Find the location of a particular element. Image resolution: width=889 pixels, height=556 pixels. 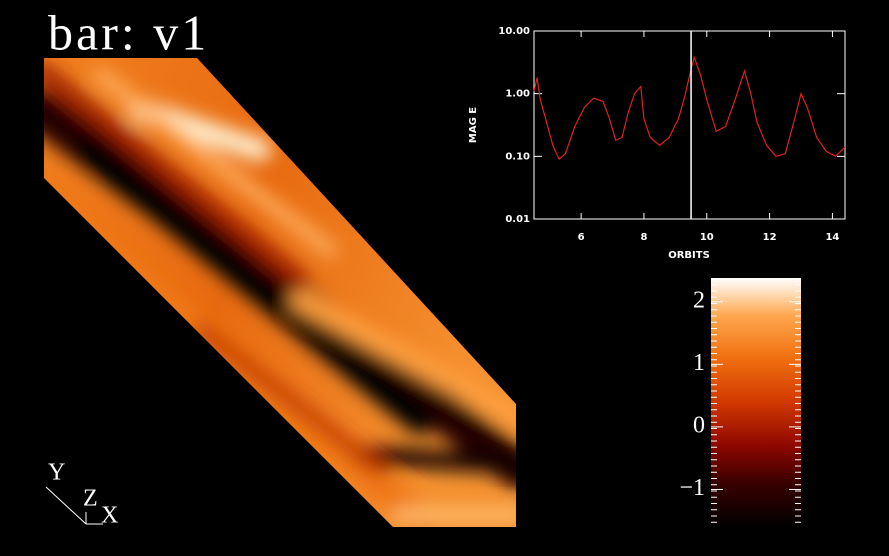

x-tick-label: 12 is located at coordinates (770, 237).